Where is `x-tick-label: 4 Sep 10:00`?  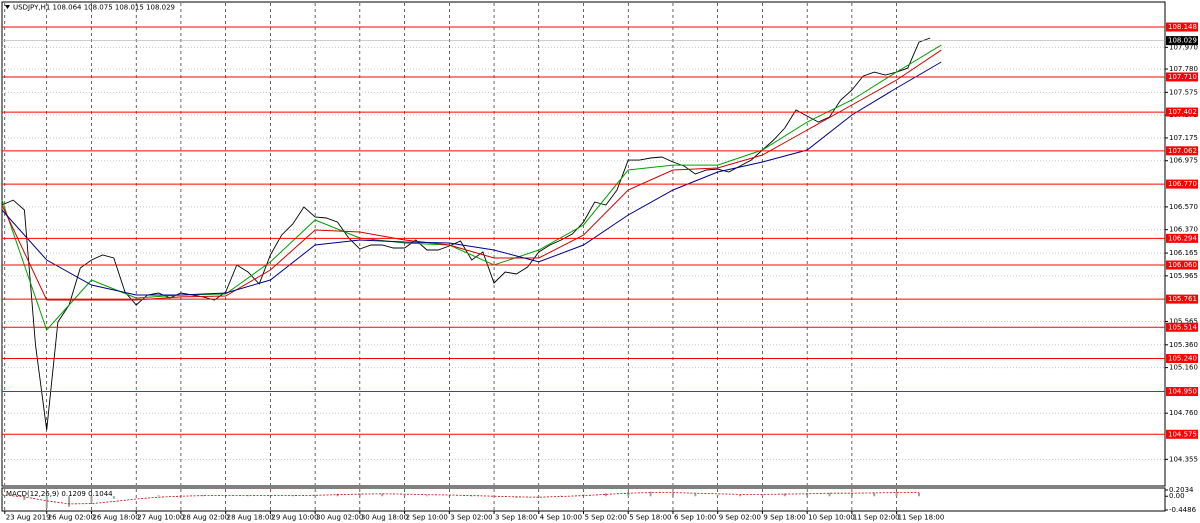
x-tick-label: 4 Sep 10:00 is located at coordinates (561, 518).